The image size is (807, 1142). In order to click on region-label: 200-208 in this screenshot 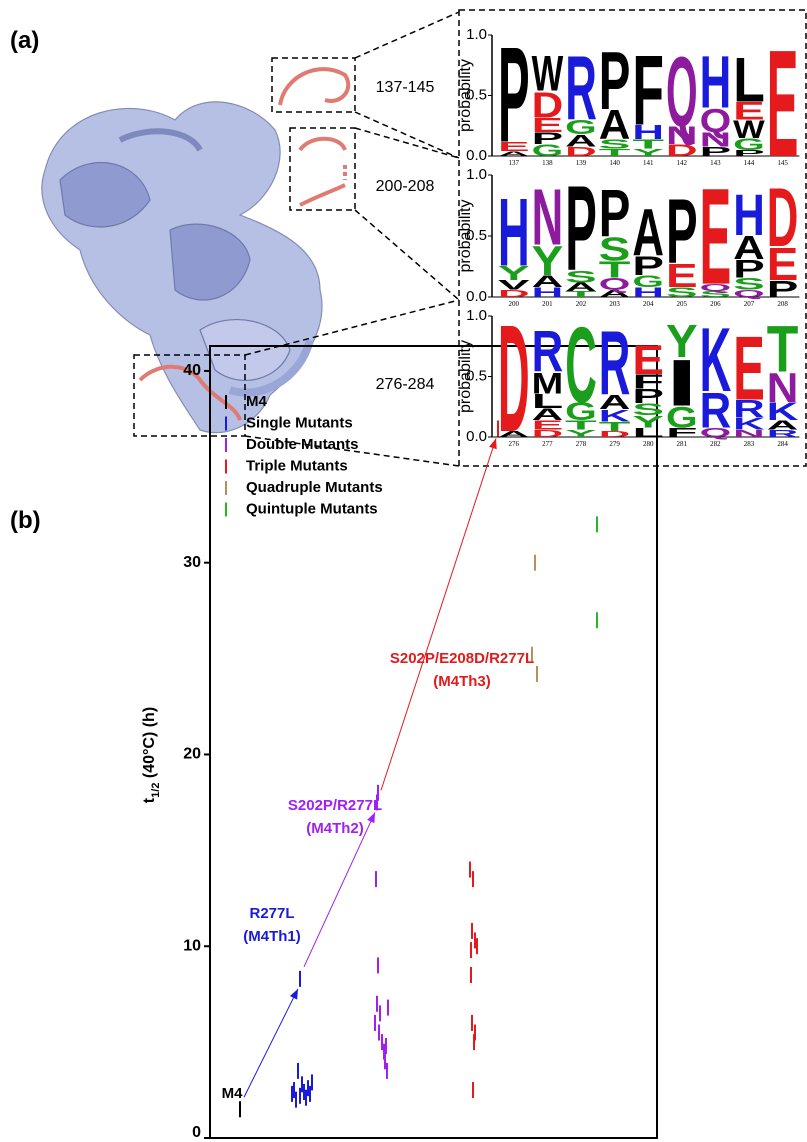, I will do `click(405, 186)`.